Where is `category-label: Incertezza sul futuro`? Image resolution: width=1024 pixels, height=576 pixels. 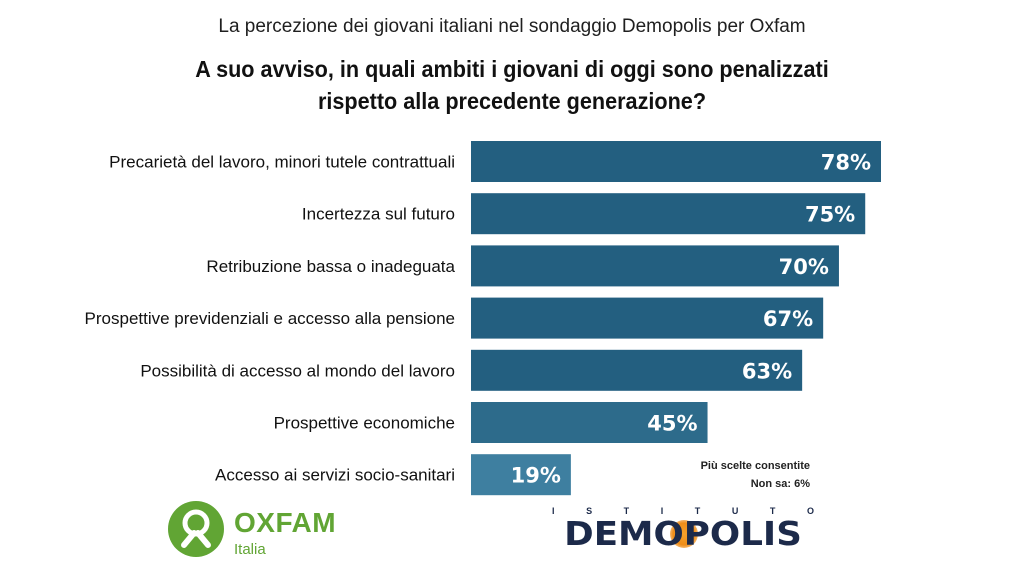
category-label: Incertezza sul futuro is located at coordinates (378, 214).